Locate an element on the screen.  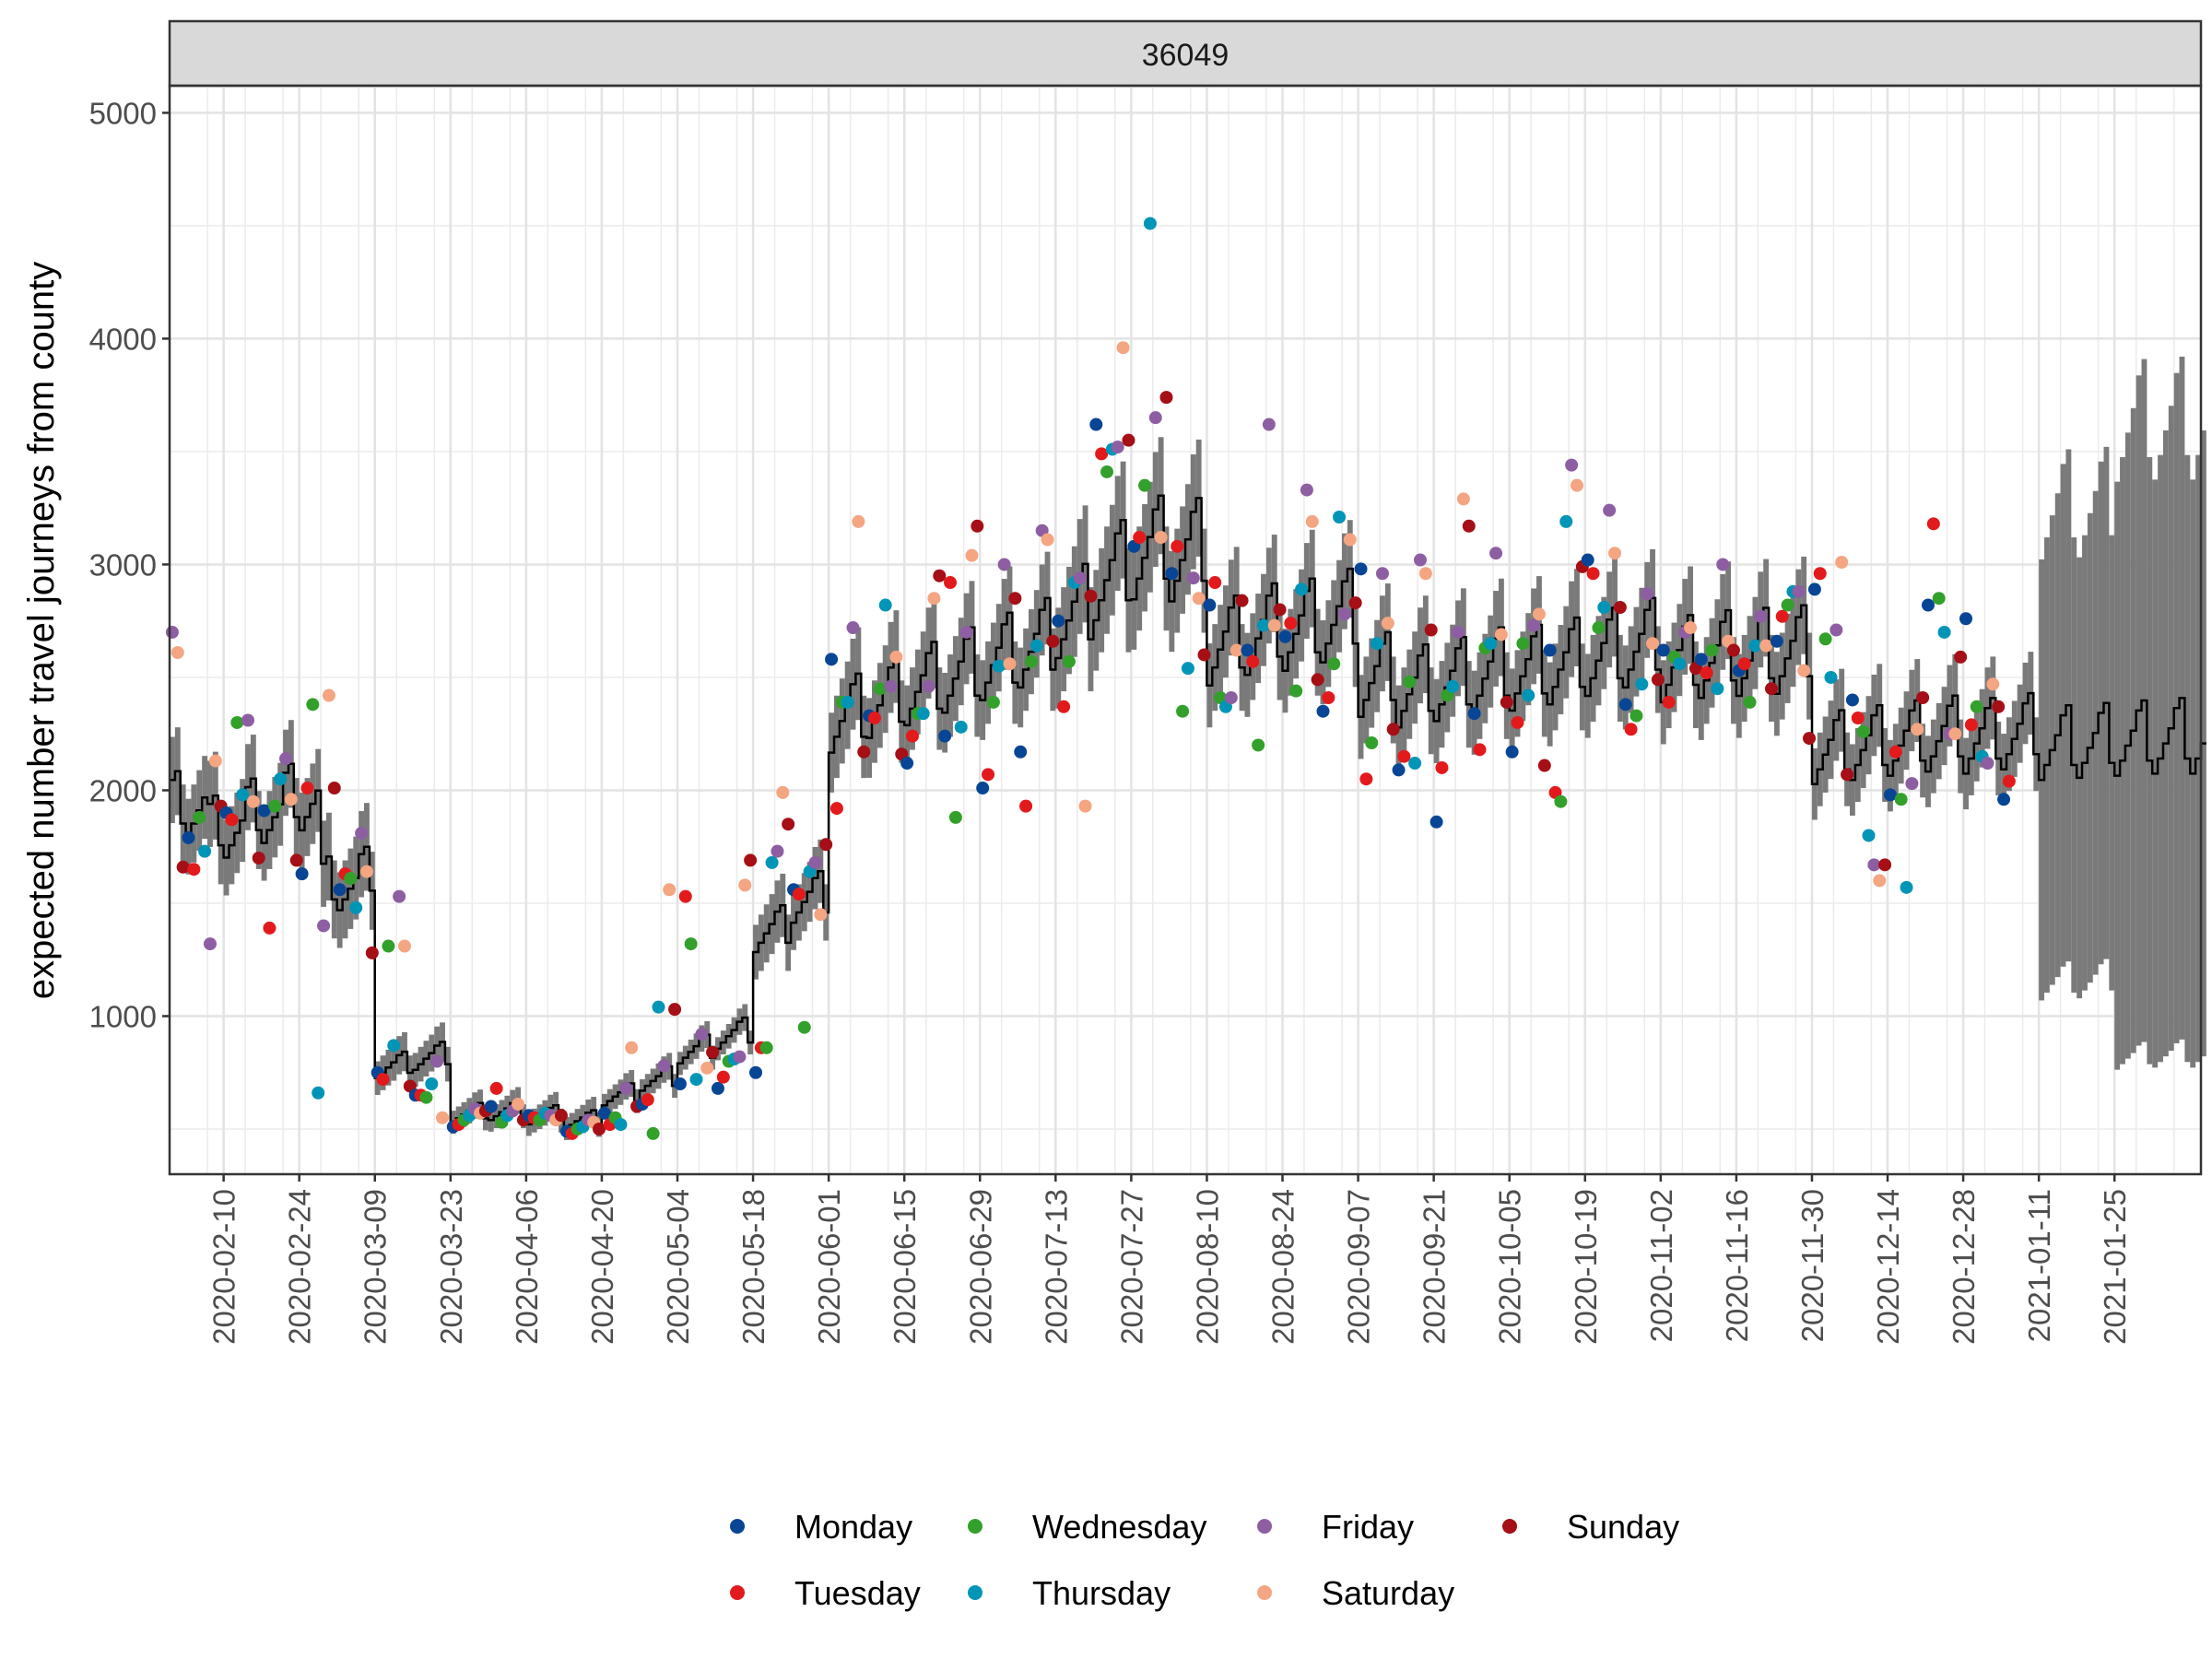
y-tick-label: 4000 is located at coordinates (123, 339).